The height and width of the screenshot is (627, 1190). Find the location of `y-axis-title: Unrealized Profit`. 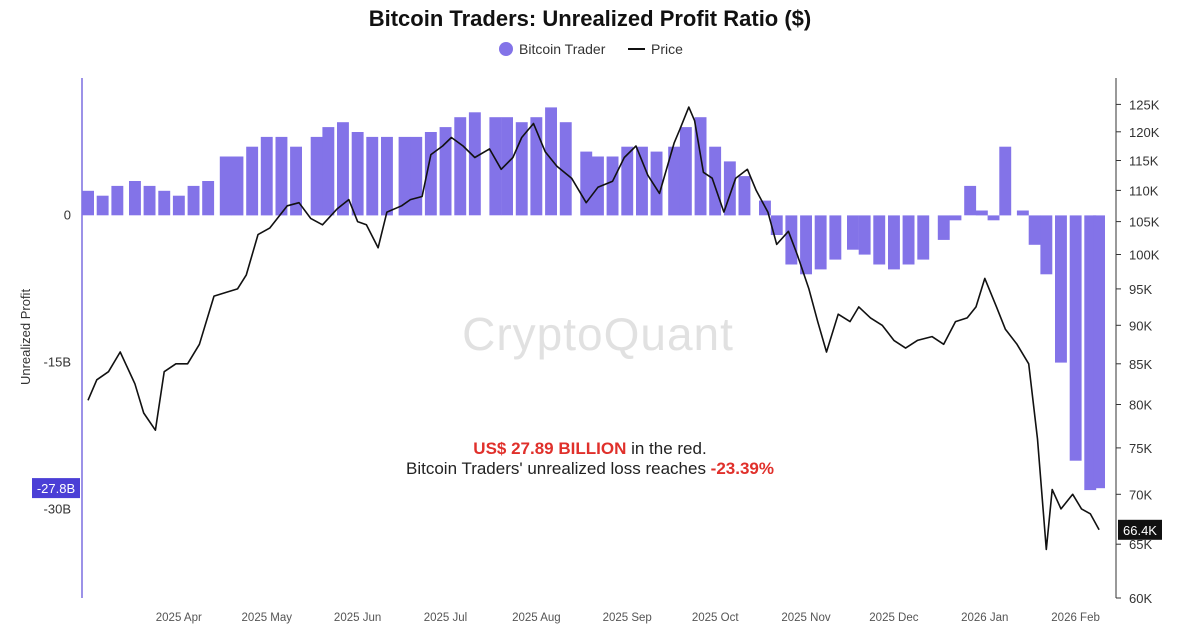

y-axis-title: Unrealized Profit is located at coordinates (25, 337).